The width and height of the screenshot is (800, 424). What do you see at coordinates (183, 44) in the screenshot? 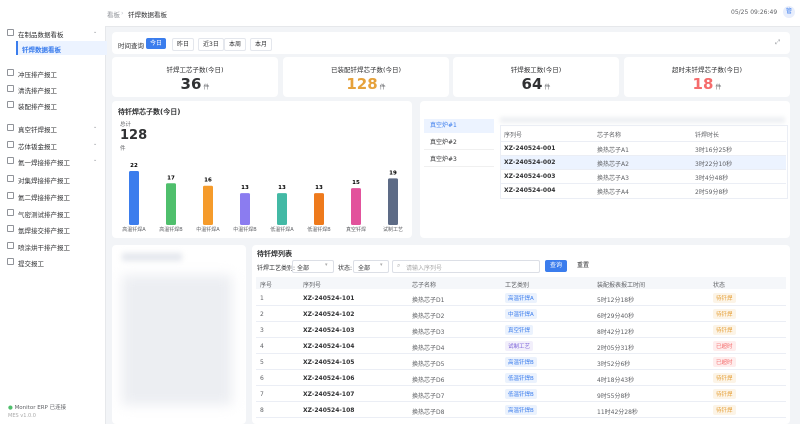
I see `filter-option: 昨日` at bounding box center [183, 44].